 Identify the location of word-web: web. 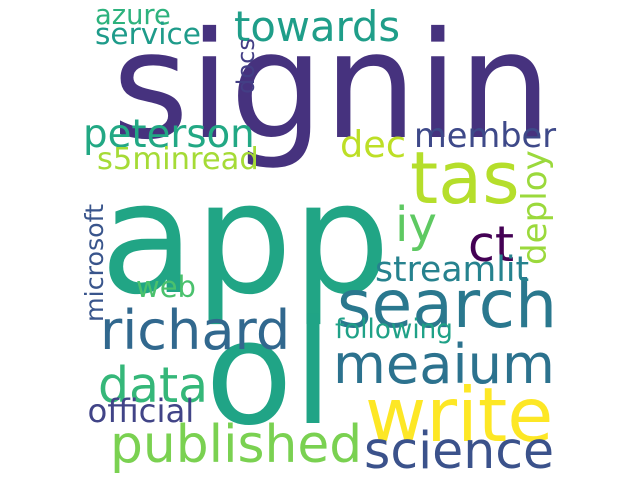
(166, 286).